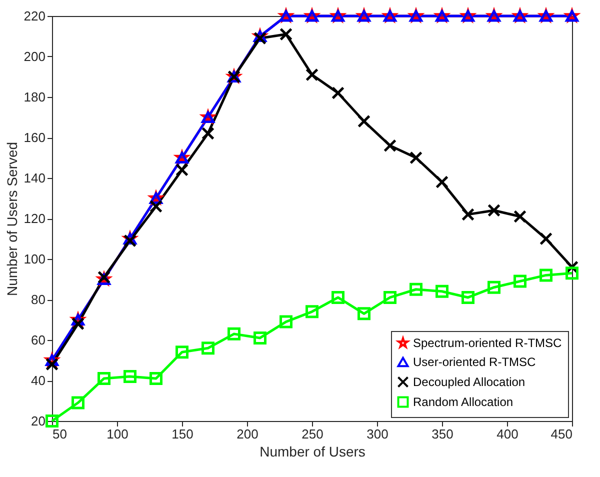  I want to click on legend-label: User-oriented R-TMSC, so click(474, 362).